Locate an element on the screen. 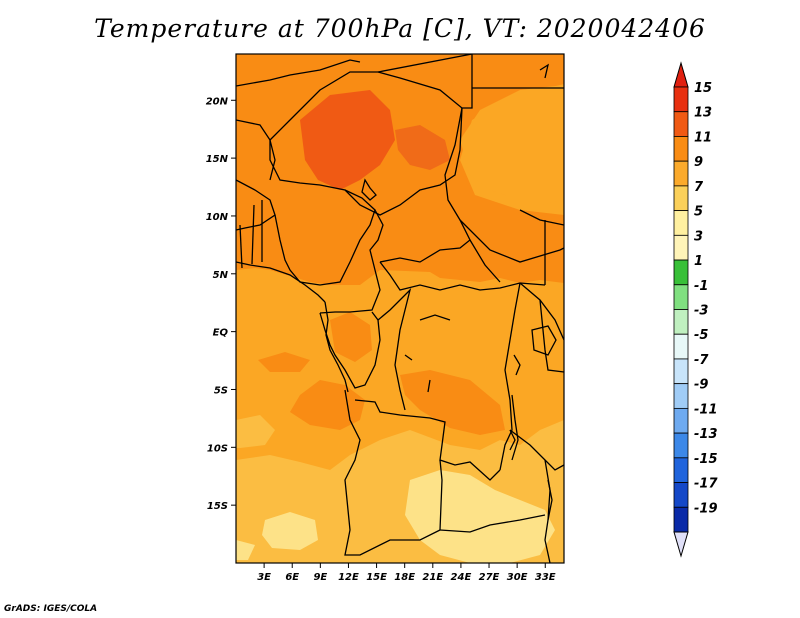  lon-tick-label: 21E is located at coordinates (432, 577).